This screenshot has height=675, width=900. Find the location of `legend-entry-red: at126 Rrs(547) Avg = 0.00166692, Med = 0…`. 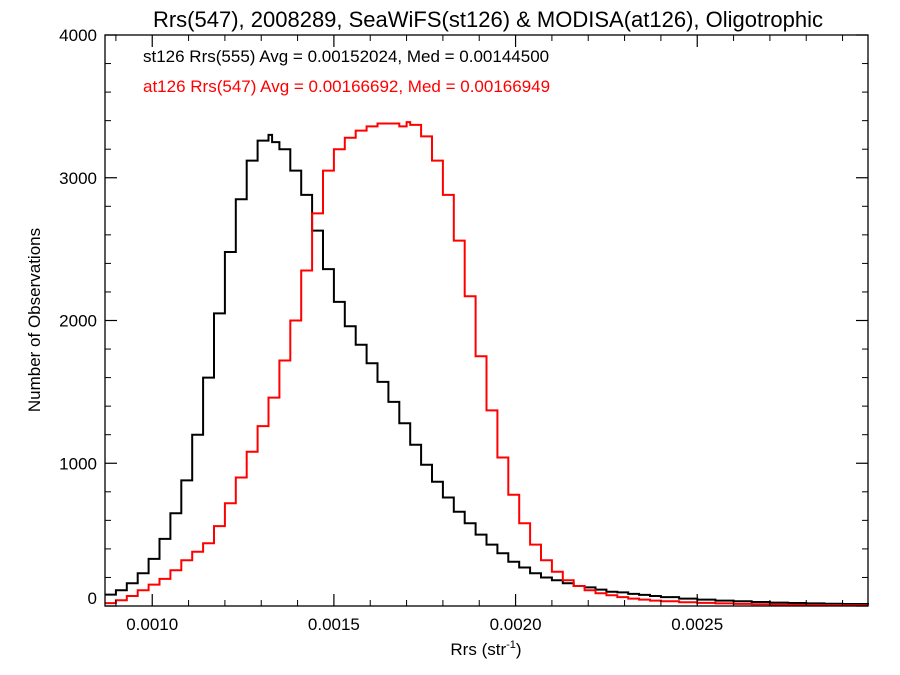

legend-entry-red: at126 Rrs(547) Avg = 0.00166692, Med = 0… is located at coordinates (346, 86).